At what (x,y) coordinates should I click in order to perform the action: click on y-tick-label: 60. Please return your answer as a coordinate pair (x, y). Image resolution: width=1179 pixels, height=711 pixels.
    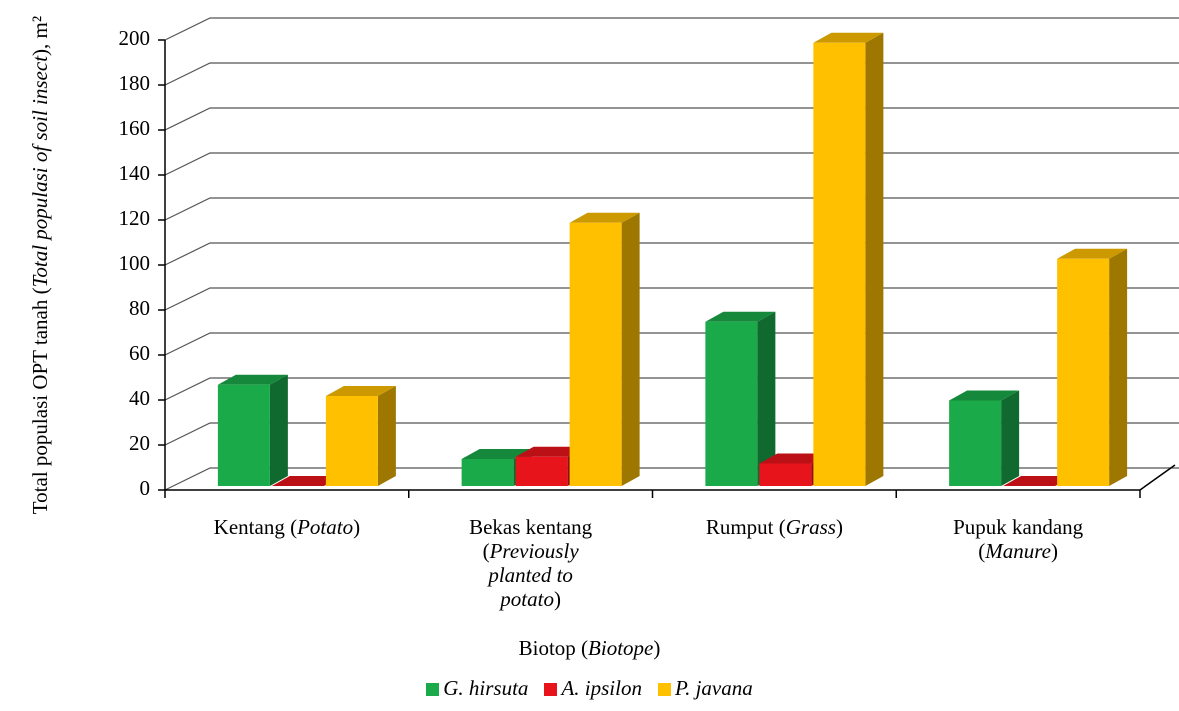
    Looking at the image, I should click on (139, 353).